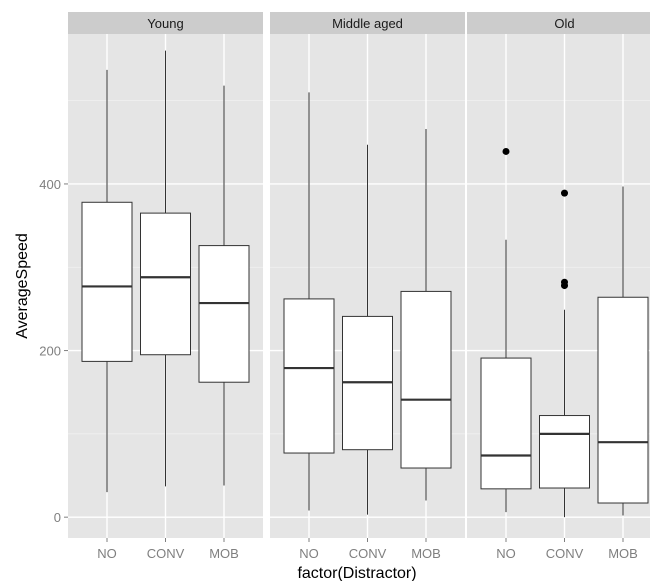 This screenshot has height=581, width=650. What do you see at coordinates (22, 286) in the screenshot?
I see `y-axis-title: AverageSpeed` at bounding box center [22, 286].